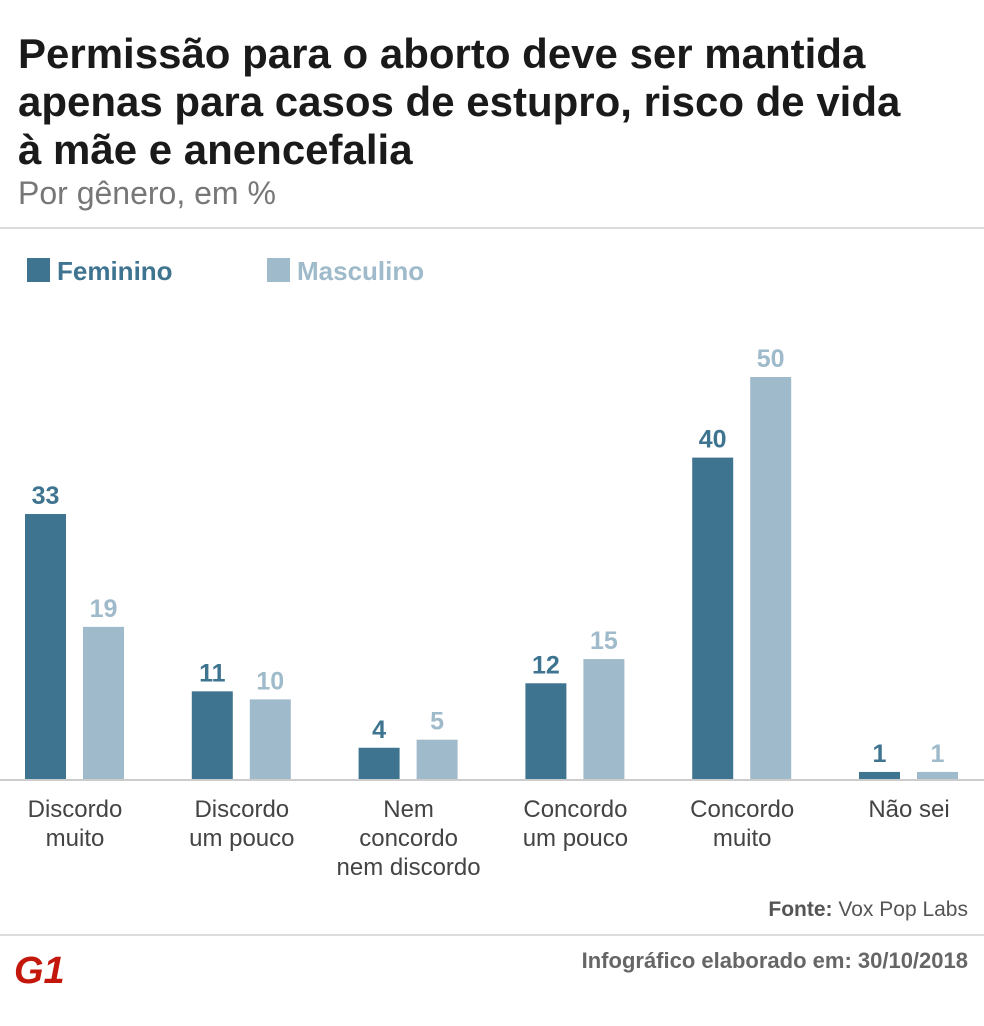 The width and height of the screenshot is (984, 1026). I want to click on value-label: 11, so click(212, 673).